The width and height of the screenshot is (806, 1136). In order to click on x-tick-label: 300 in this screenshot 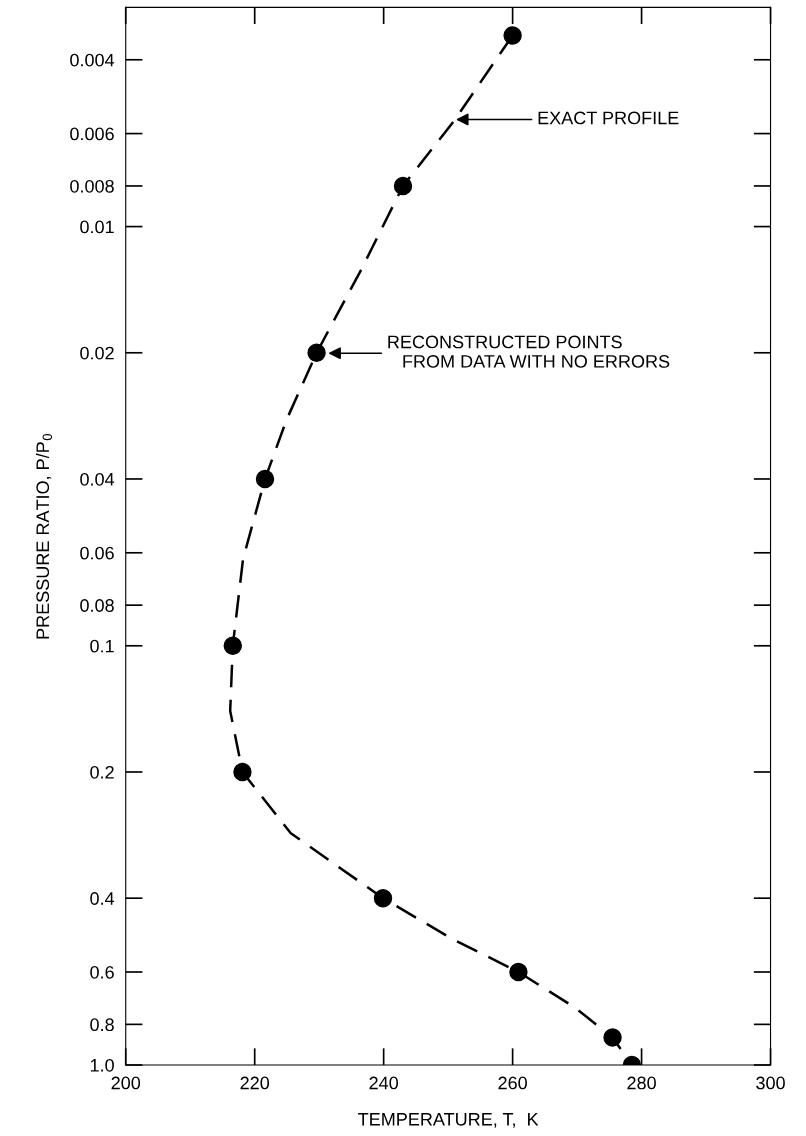, I will do `click(770, 1083)`.